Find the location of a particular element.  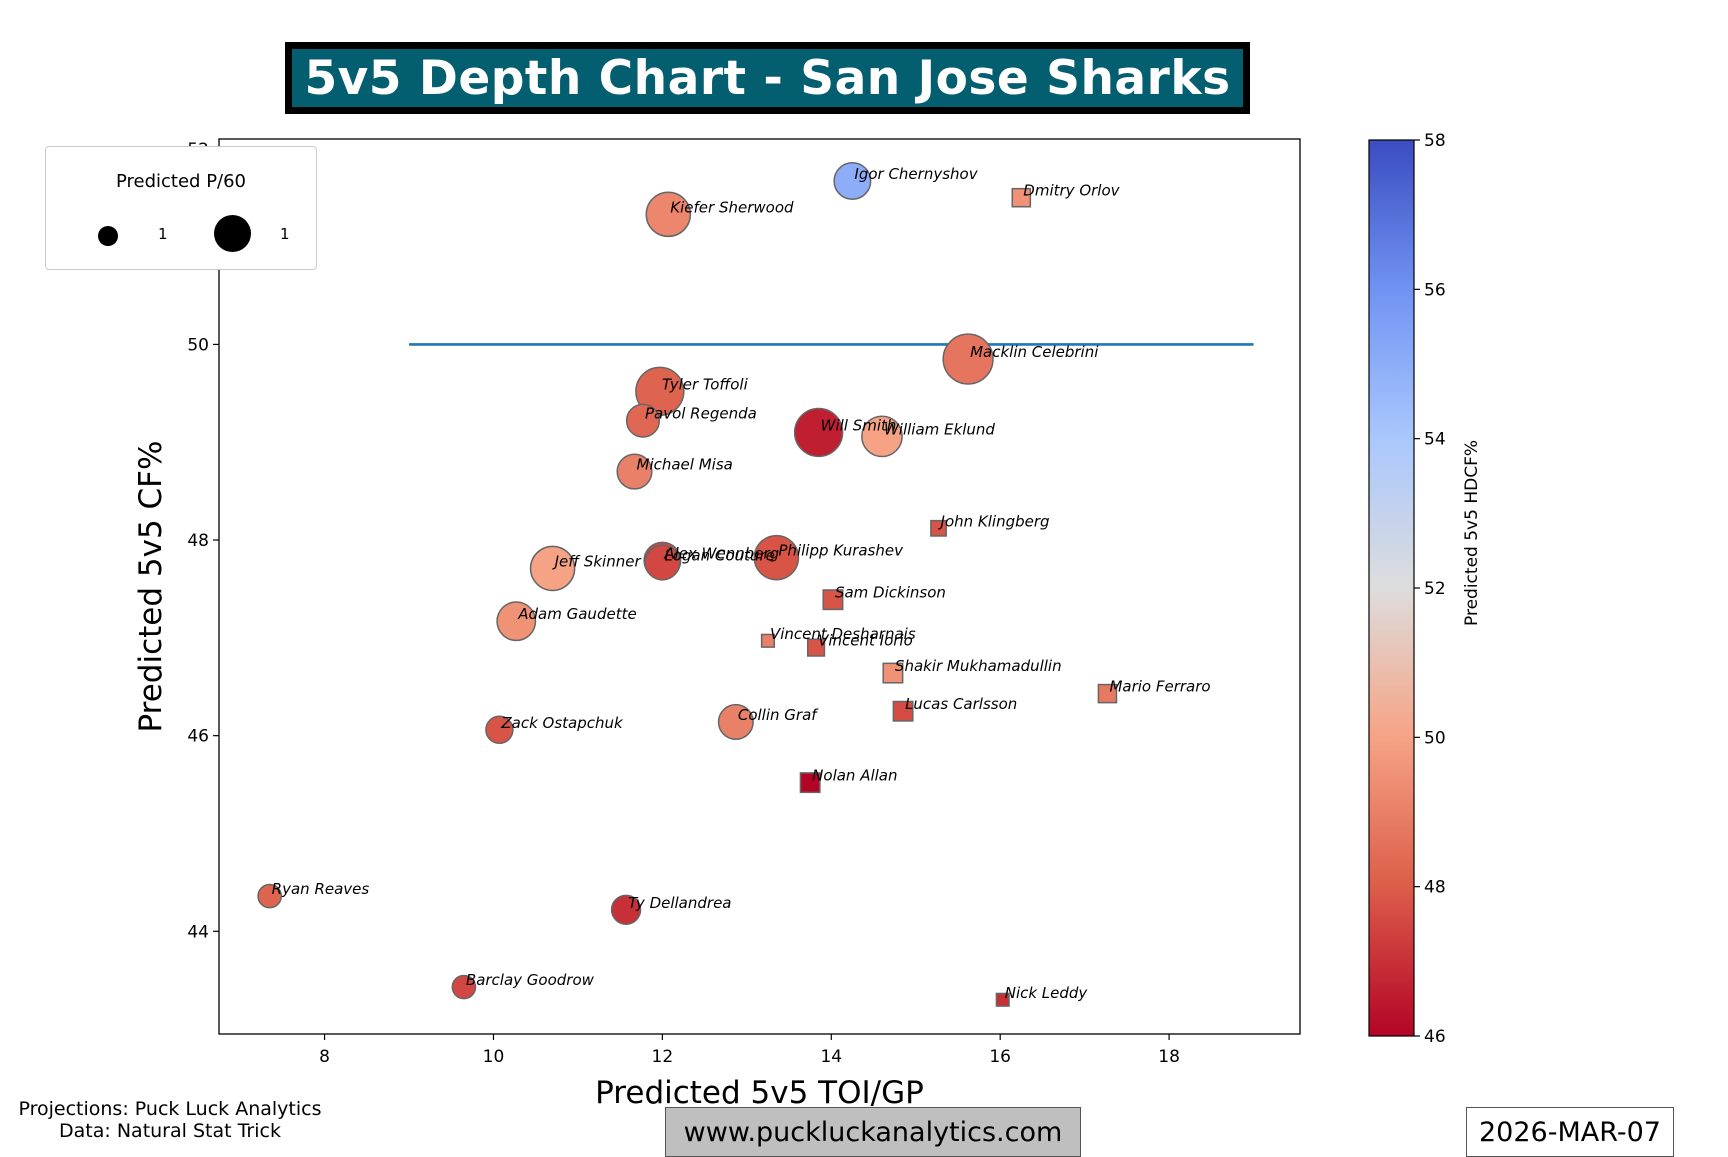

colorbar-tick-label: 50 is located at coordinates (1435, 738).